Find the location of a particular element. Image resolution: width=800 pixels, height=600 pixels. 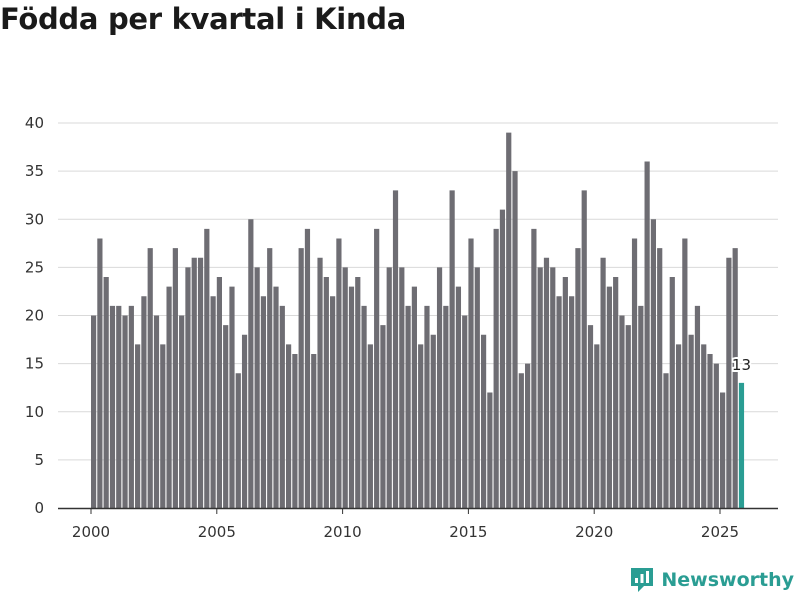

chart-title: Födda per kvartal i Kinda is located at coordinates (203, 19).